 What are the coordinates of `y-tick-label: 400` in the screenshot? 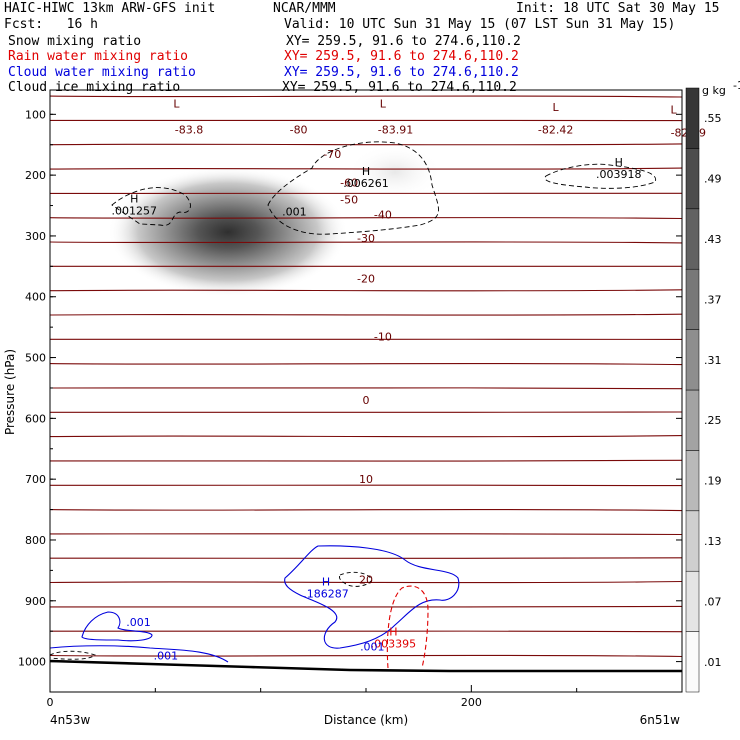 It's located at (35, 297).